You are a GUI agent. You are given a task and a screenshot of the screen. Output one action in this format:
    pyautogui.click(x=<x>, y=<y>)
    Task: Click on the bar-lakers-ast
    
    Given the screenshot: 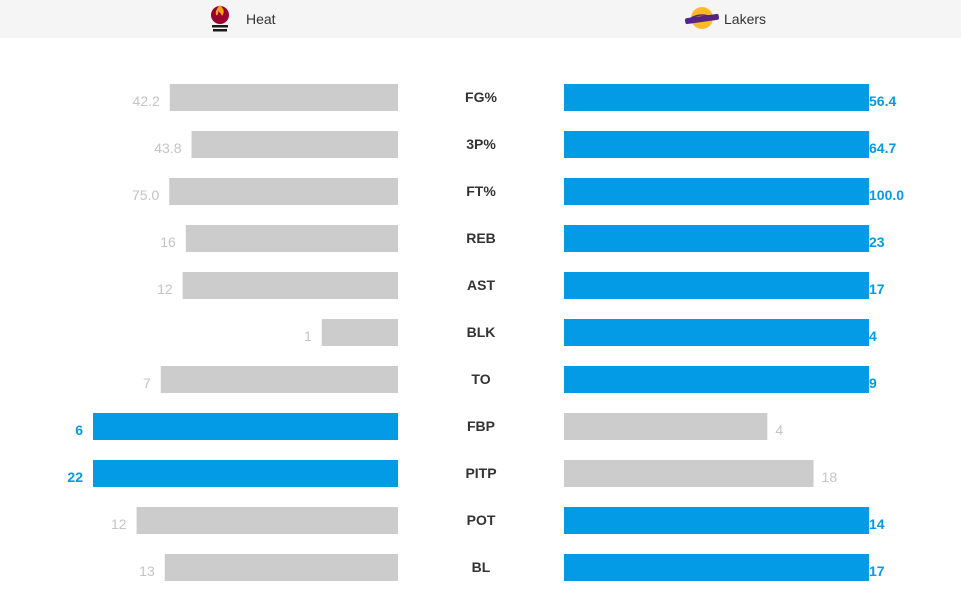 What is the action you would take?
    pyautogui.click(x=716, y=285)
    